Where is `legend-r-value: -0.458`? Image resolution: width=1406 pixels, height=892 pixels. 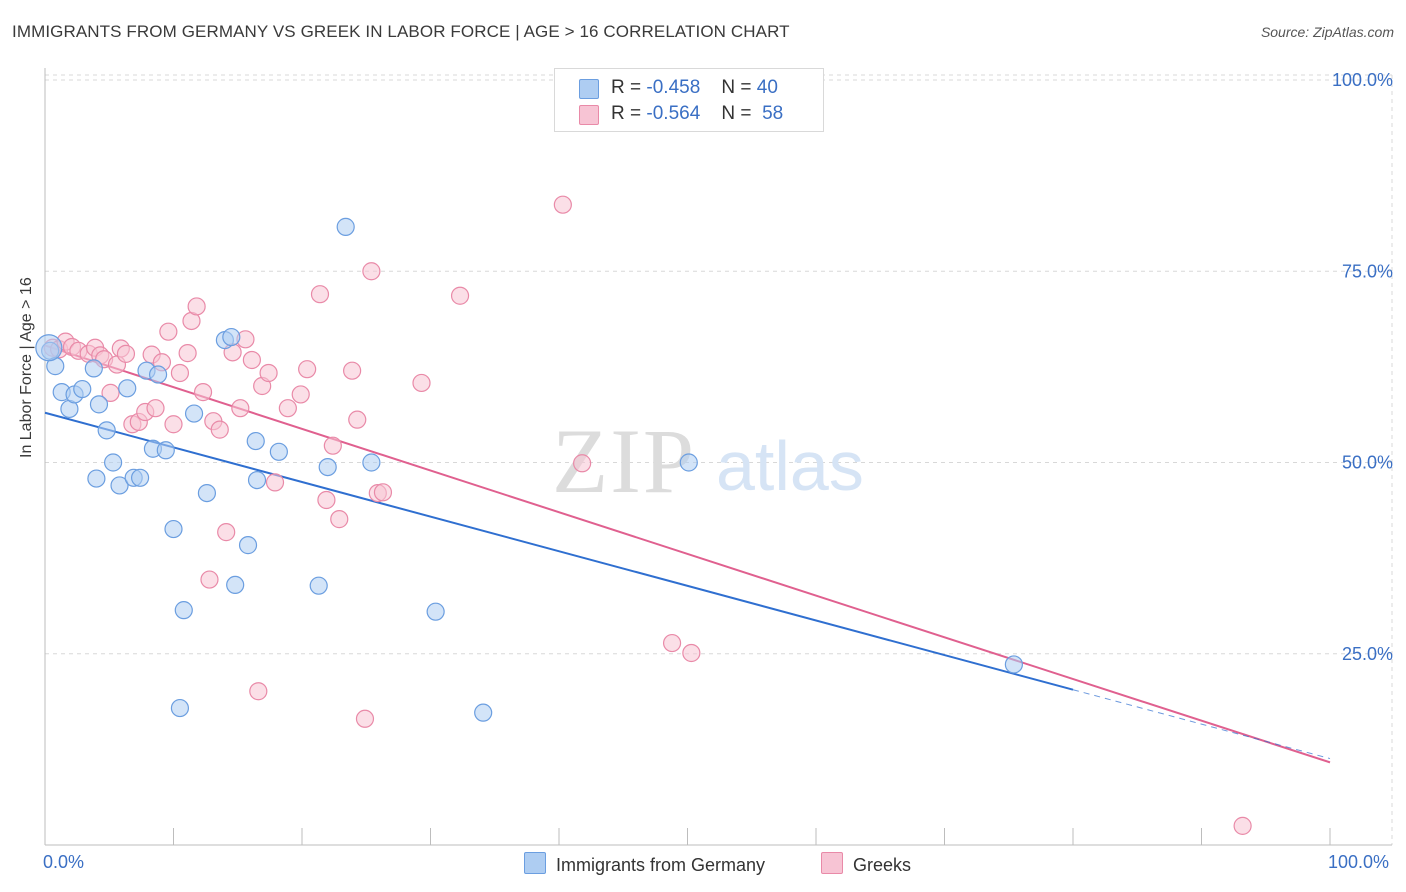 legend-r-value: -0.458 is located at coordinates (673, 87).